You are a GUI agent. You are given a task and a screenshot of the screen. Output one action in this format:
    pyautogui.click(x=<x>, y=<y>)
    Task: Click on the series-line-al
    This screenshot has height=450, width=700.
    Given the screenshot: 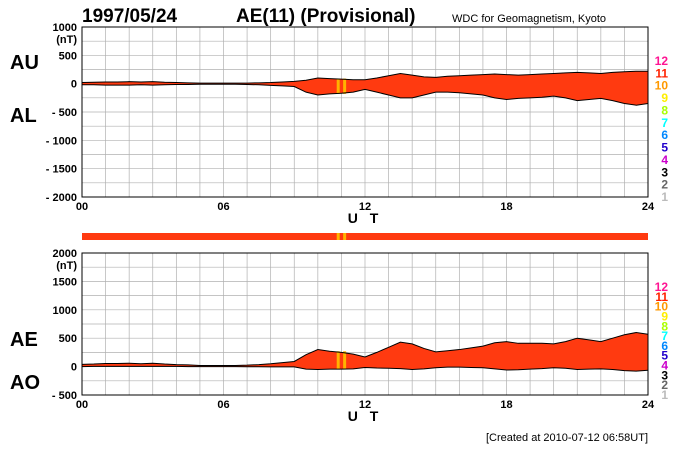 What is the action you would take?
    pyautogui.click(x=365, y=94)
    